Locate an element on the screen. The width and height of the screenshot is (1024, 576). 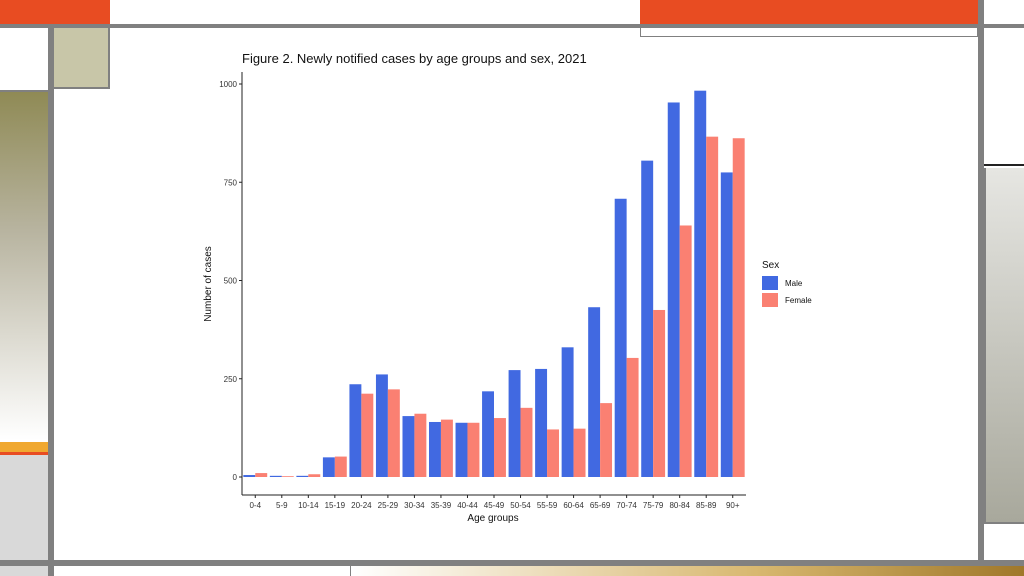
y-axis-label: Number of cases is located at coordinates (208, 284).